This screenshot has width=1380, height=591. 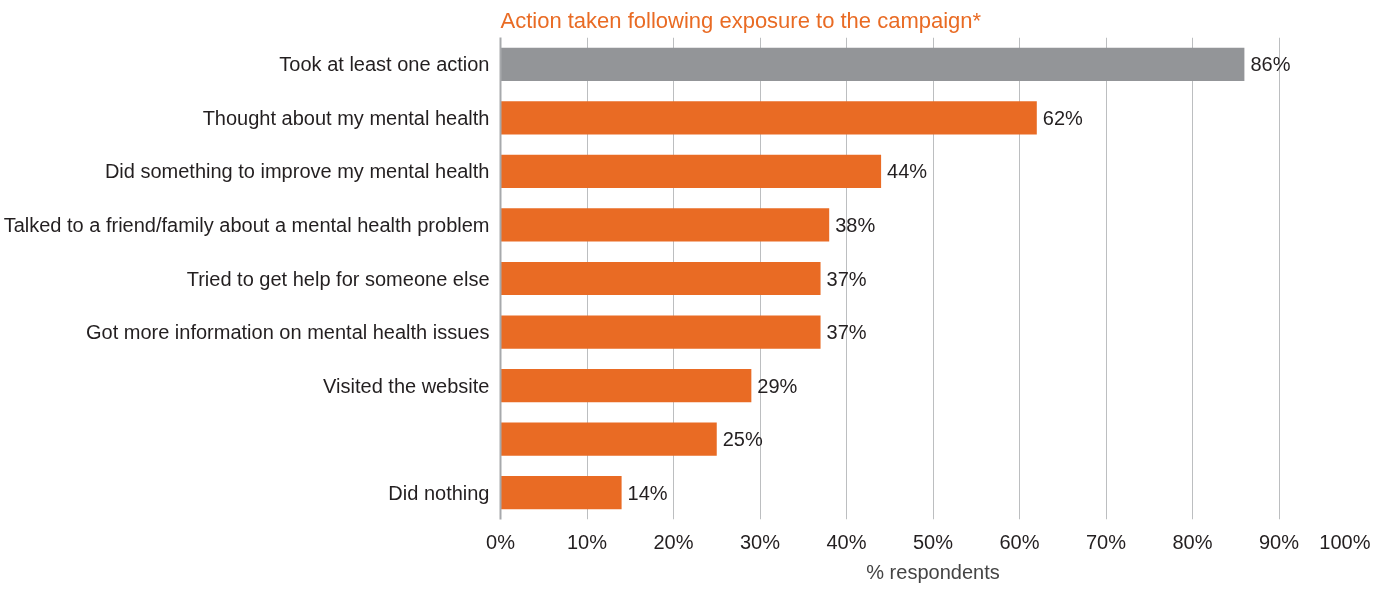 I want to click on x-tick-label: 50%, so click(x=933, y=541).